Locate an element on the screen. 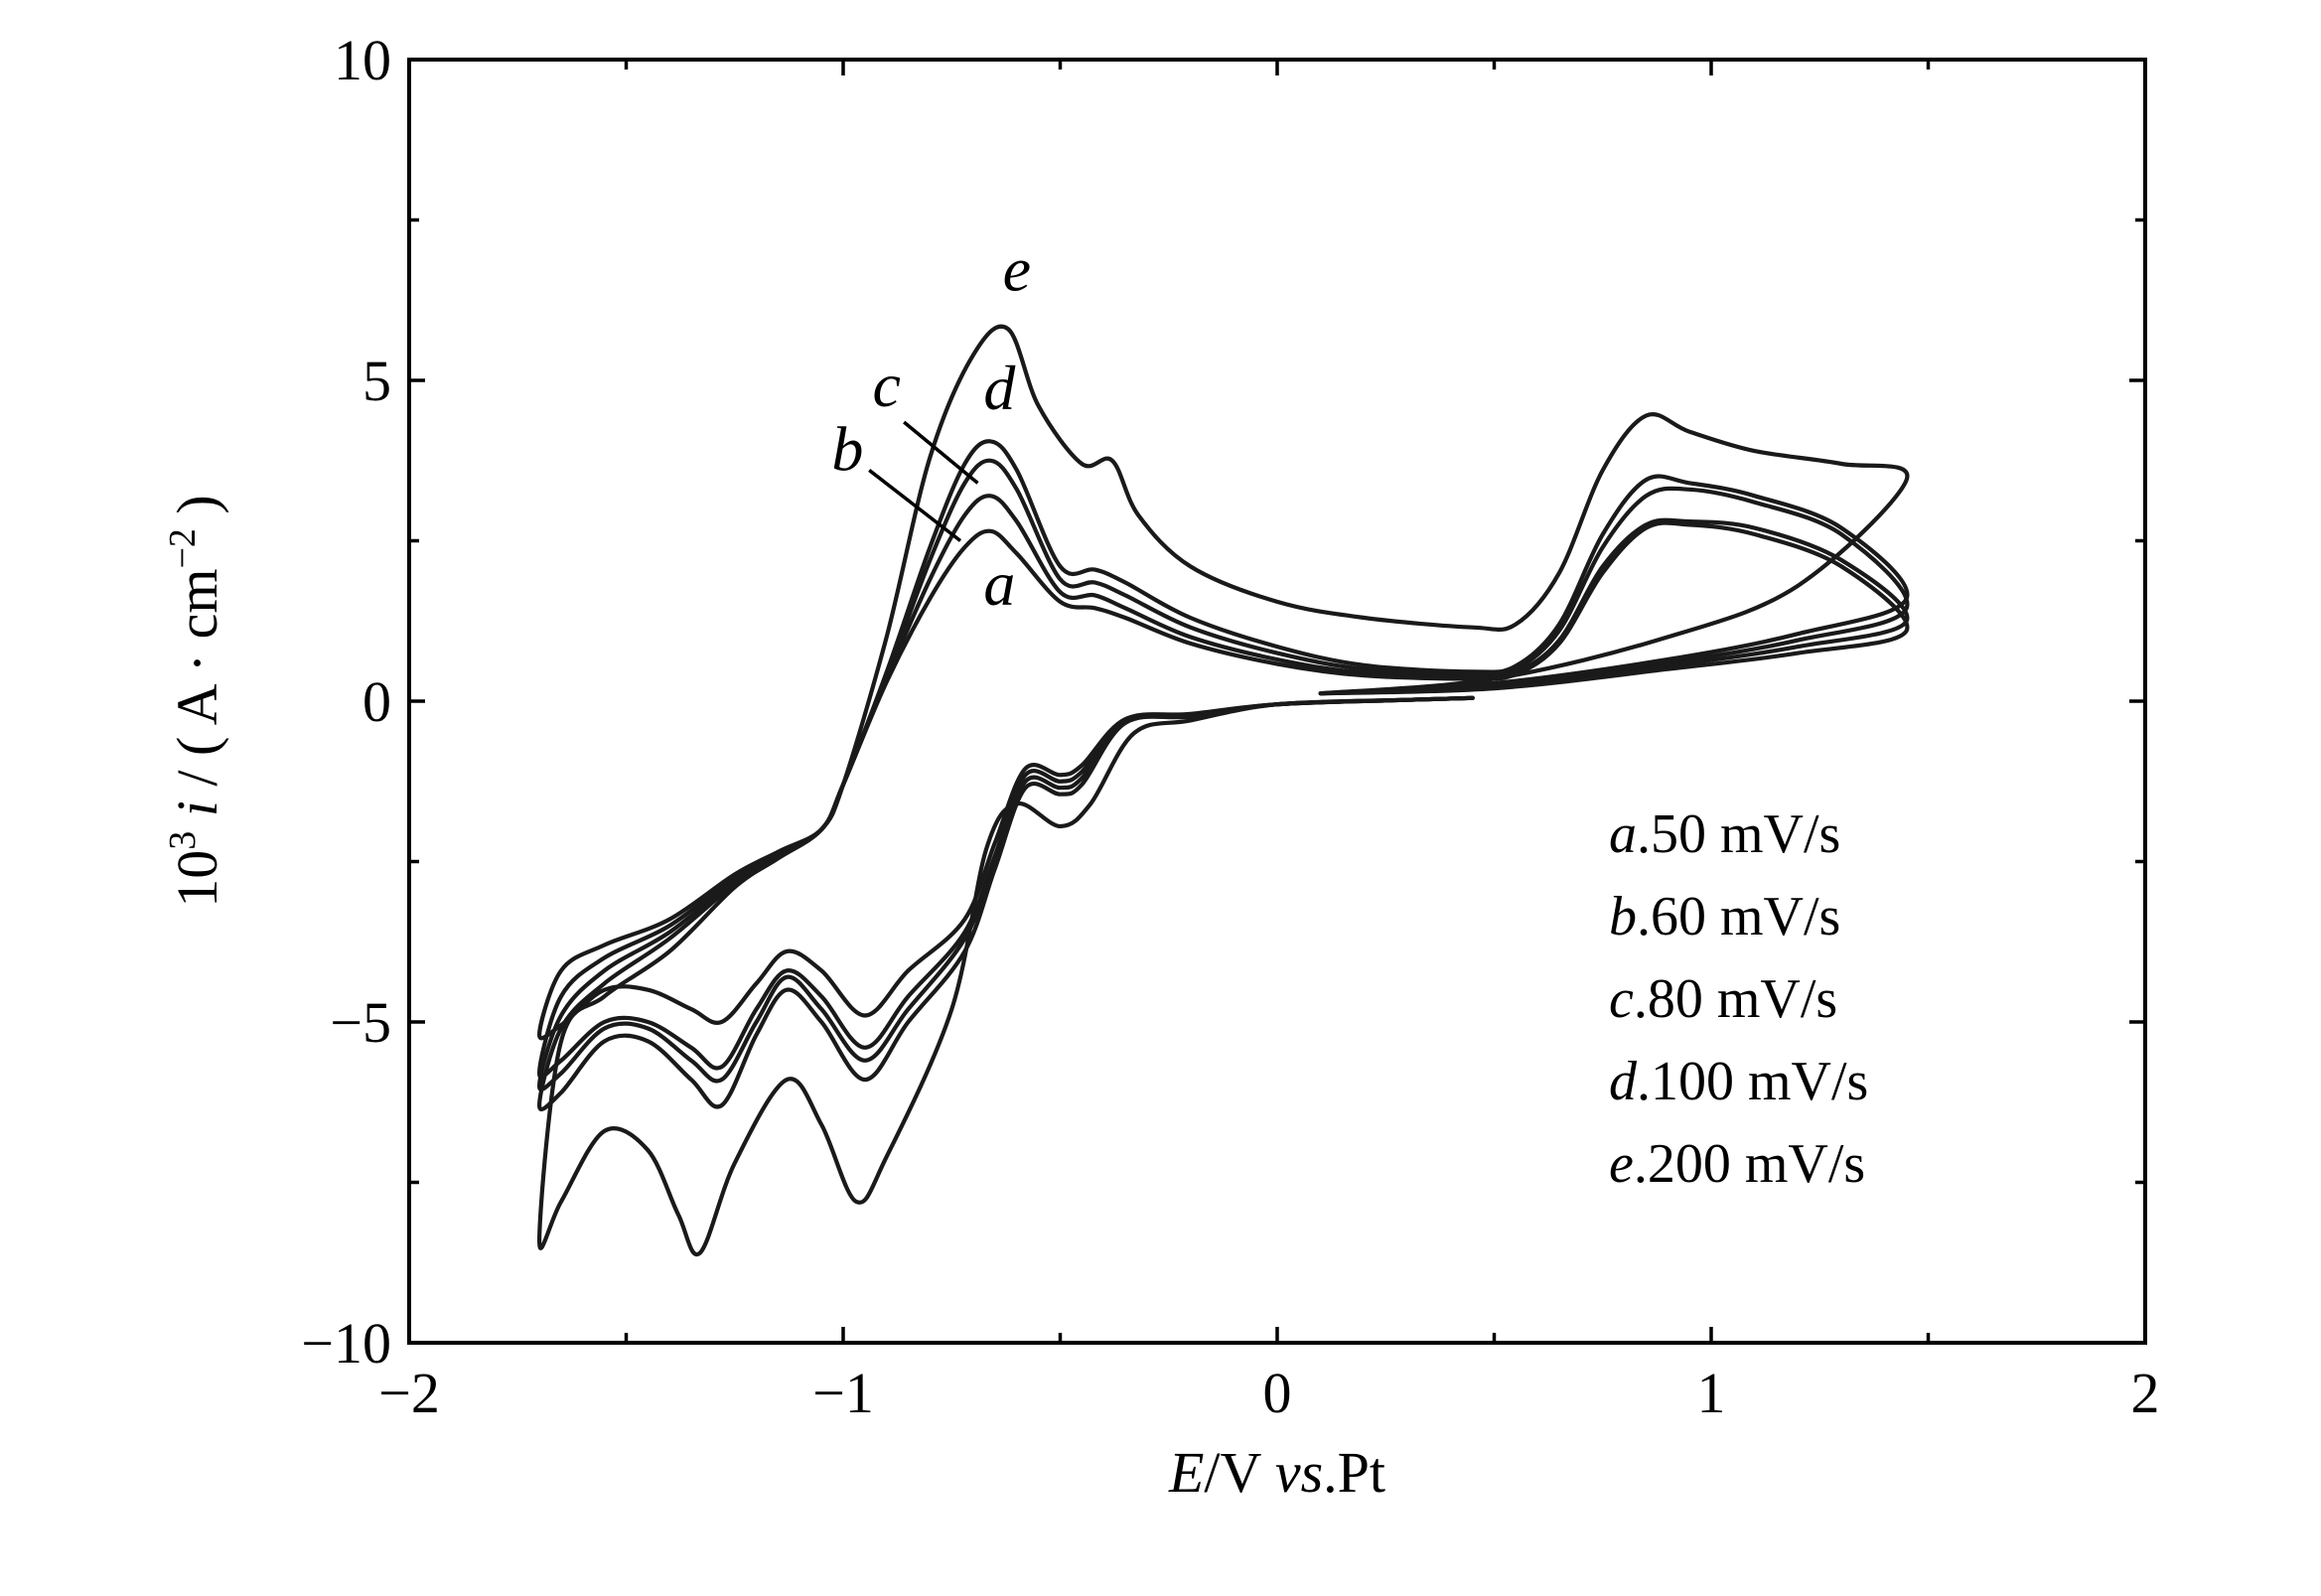 The height and width of the screenshot is (1596, 2321). y-axis-title-close: ) is located at coordinates (197, 512).